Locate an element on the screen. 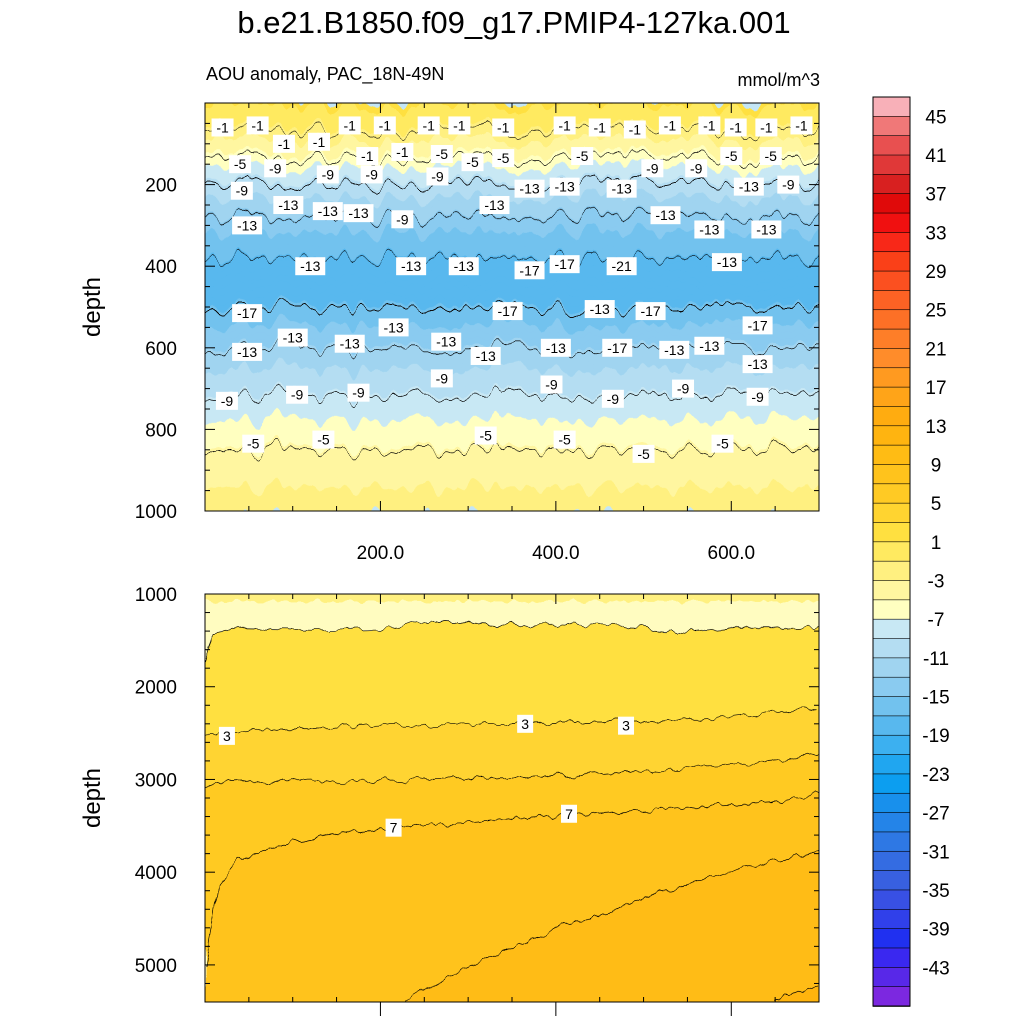  lower-y-tick-label: 2000 is located at coordinates (156, 688).